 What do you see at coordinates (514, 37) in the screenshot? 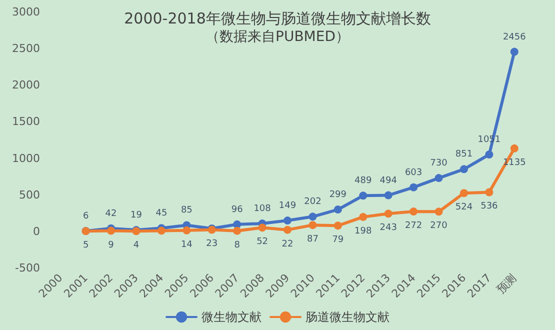
I see `data-label: 2456` at bounding box center [514, 37].